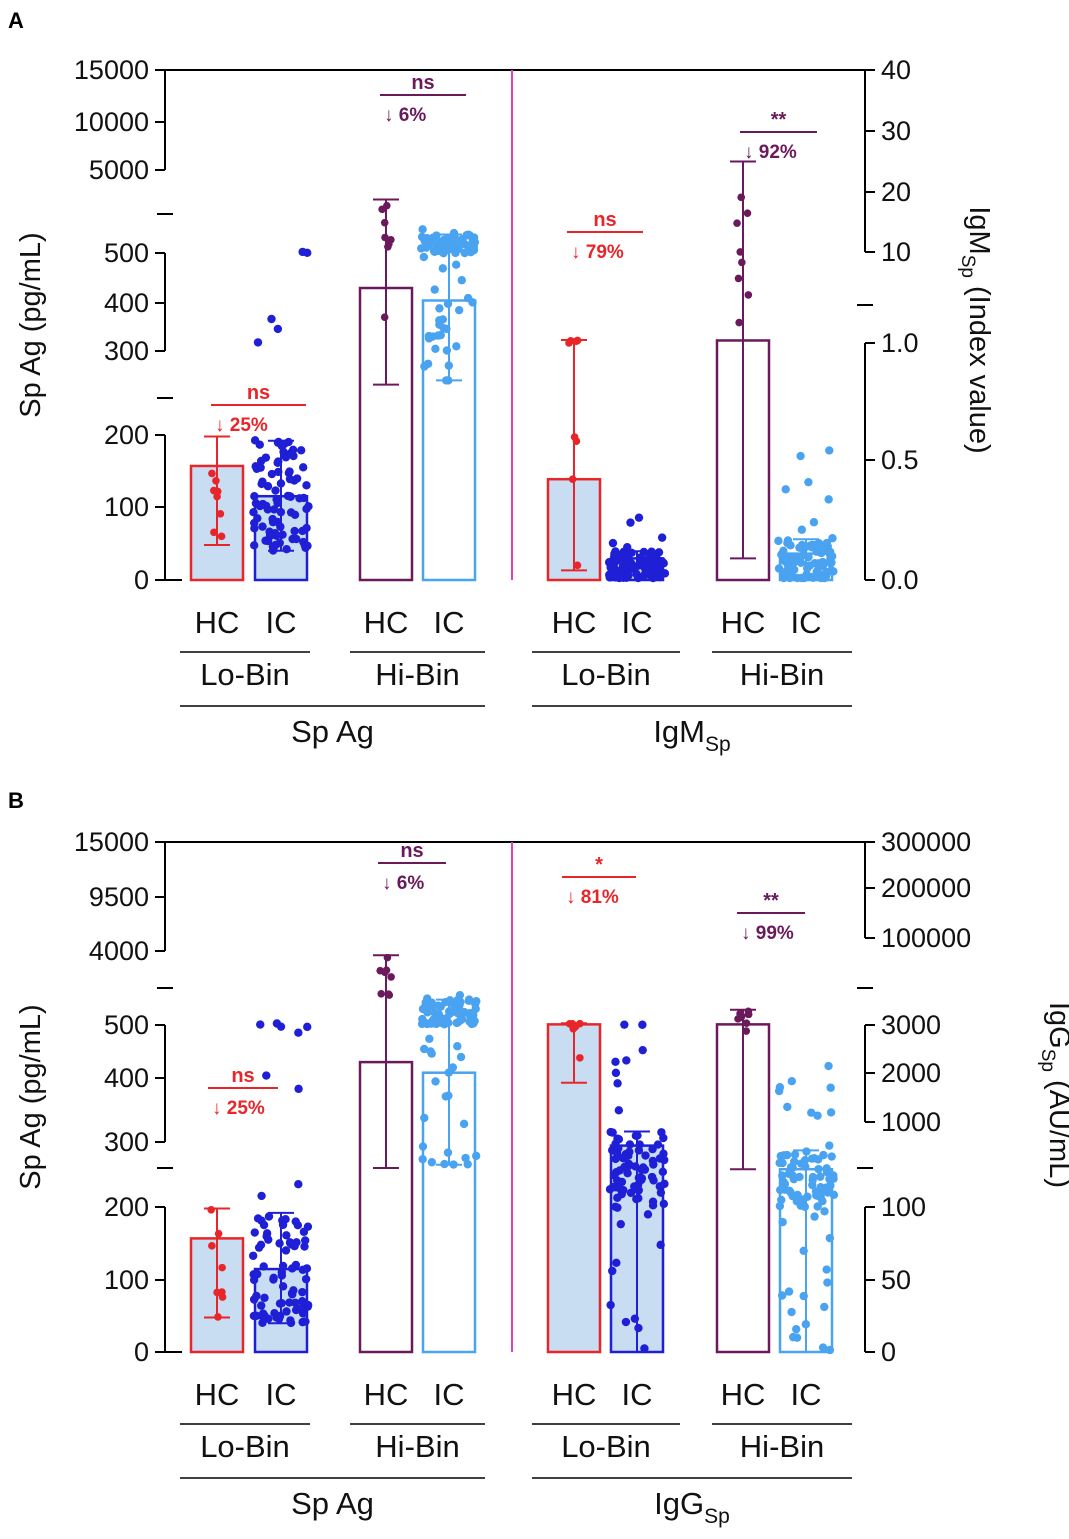 This screenshot has height=1539, width=1069. What do you see at coordinates (900, 343) in the screenshot?
I see `right-tick-label: 1.0` at bounding box center [900, 343].